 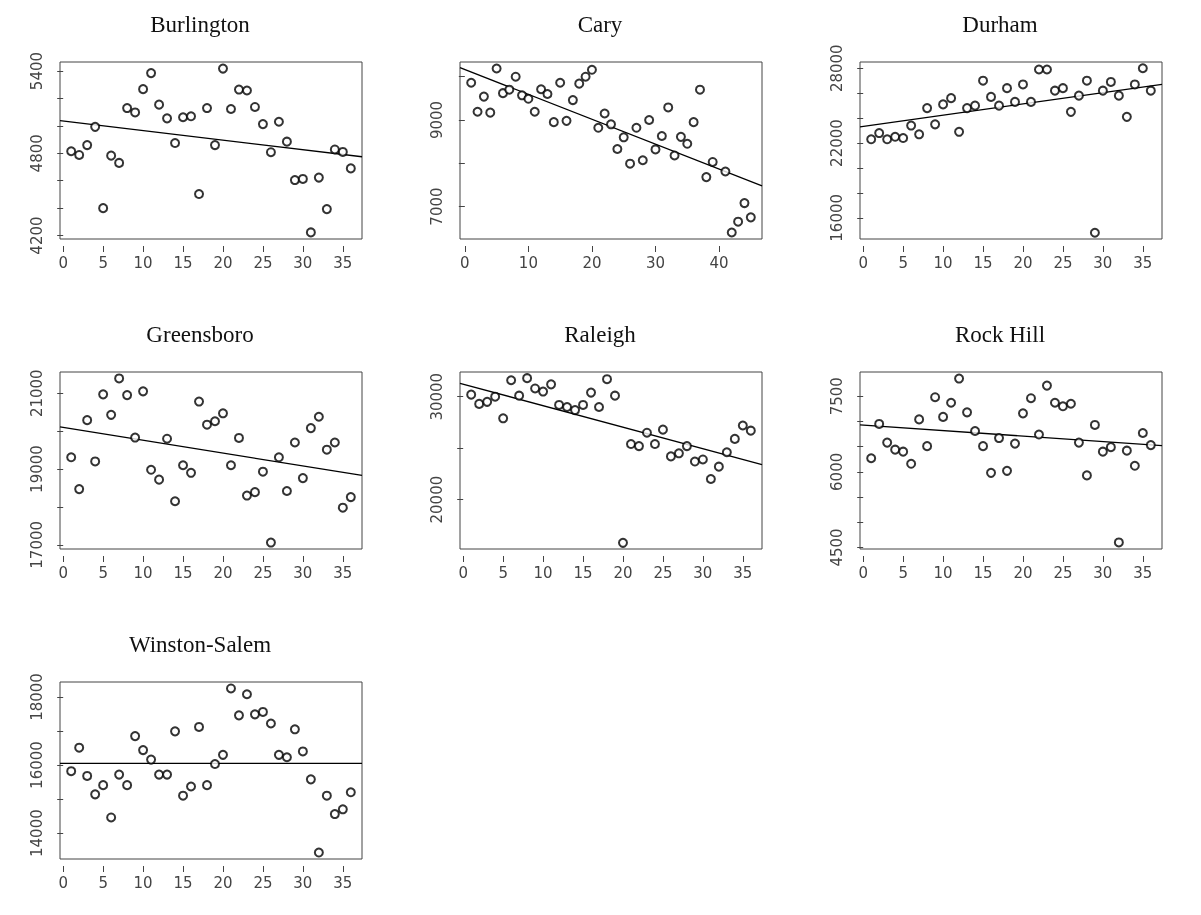 What do you see at coordinates (836, 471) in the screenshot?
I see `y-tick-label: 6000` at bounding box center [836, 471].